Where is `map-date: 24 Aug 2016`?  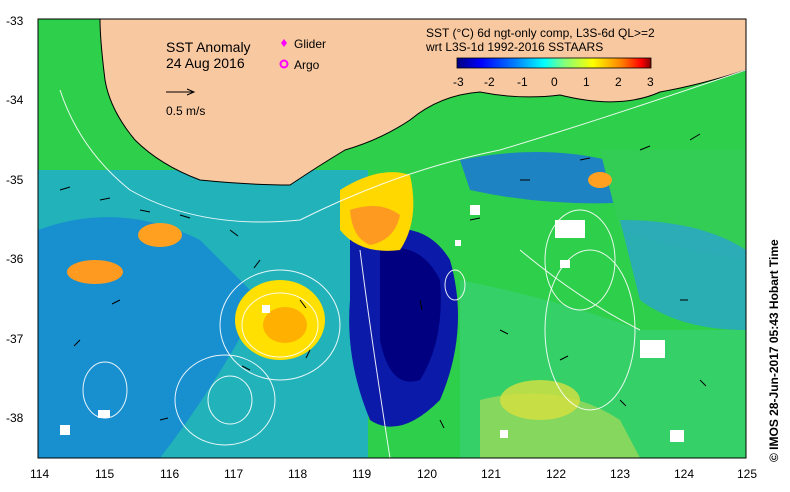
map-date: 24 Aug 2016 is located at coordinates (205, 63).